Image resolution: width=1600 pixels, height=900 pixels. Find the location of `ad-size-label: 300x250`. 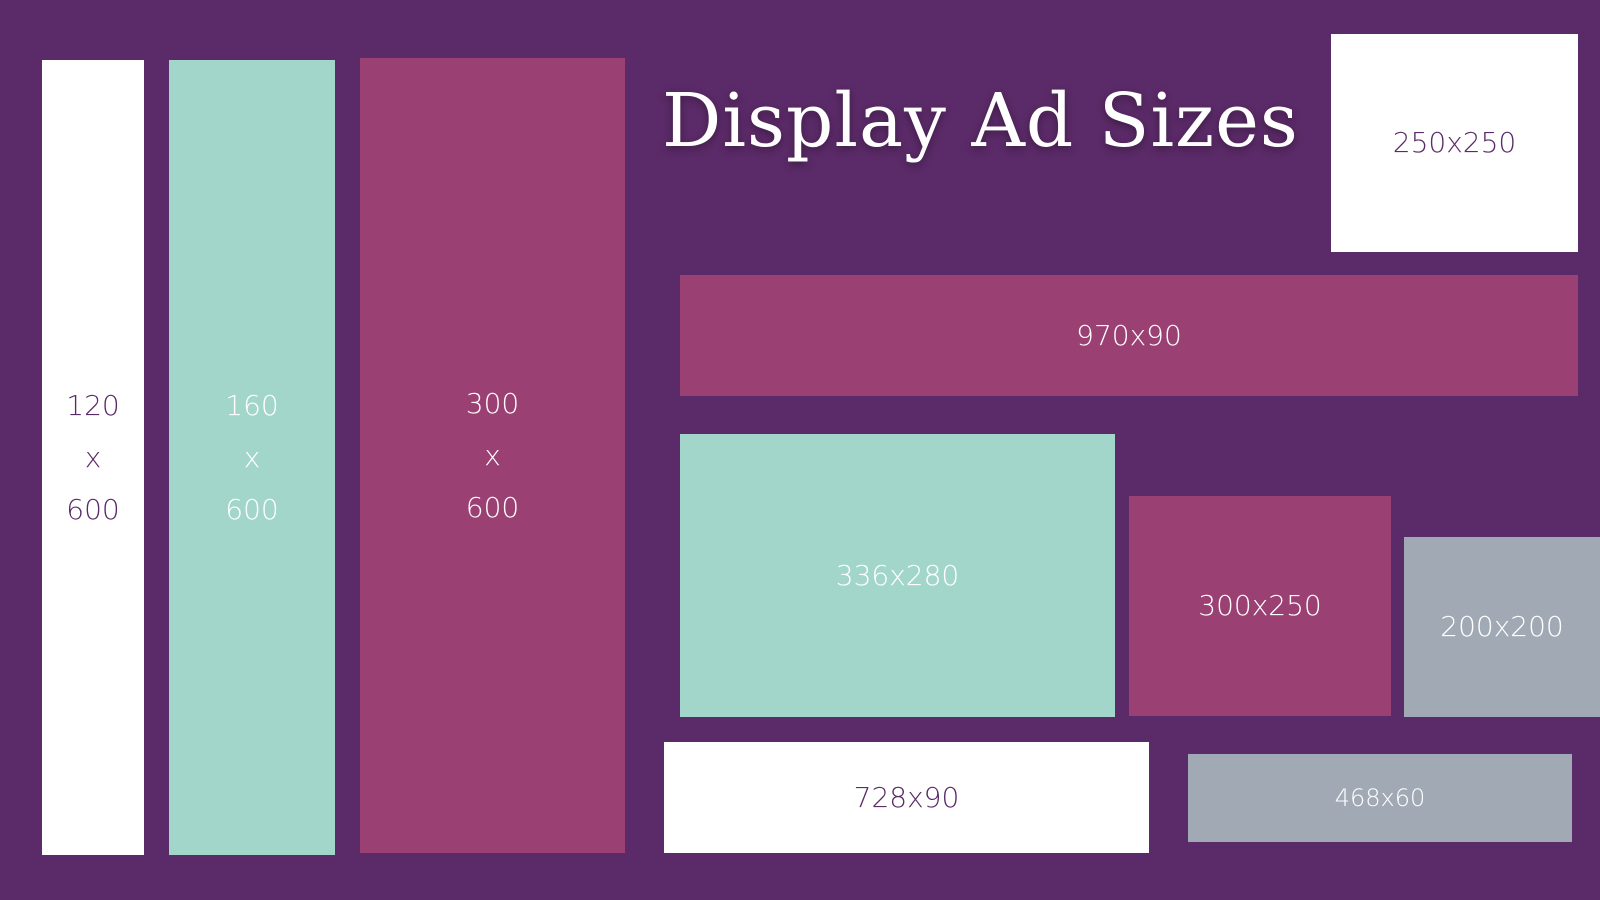

ad-size-label: 300x250 is located at coordinates (1260, 605).